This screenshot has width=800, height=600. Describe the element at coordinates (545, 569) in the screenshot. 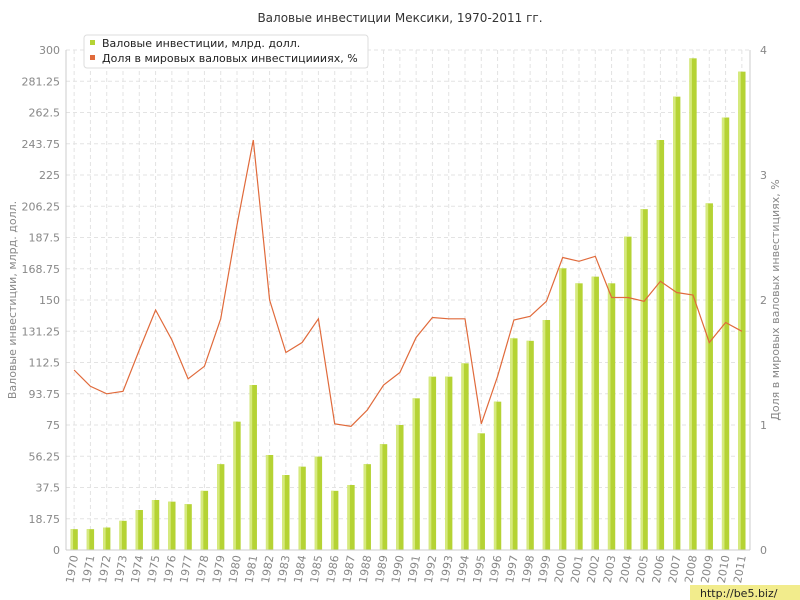

I see `x-tick-label: 1999` at that location.